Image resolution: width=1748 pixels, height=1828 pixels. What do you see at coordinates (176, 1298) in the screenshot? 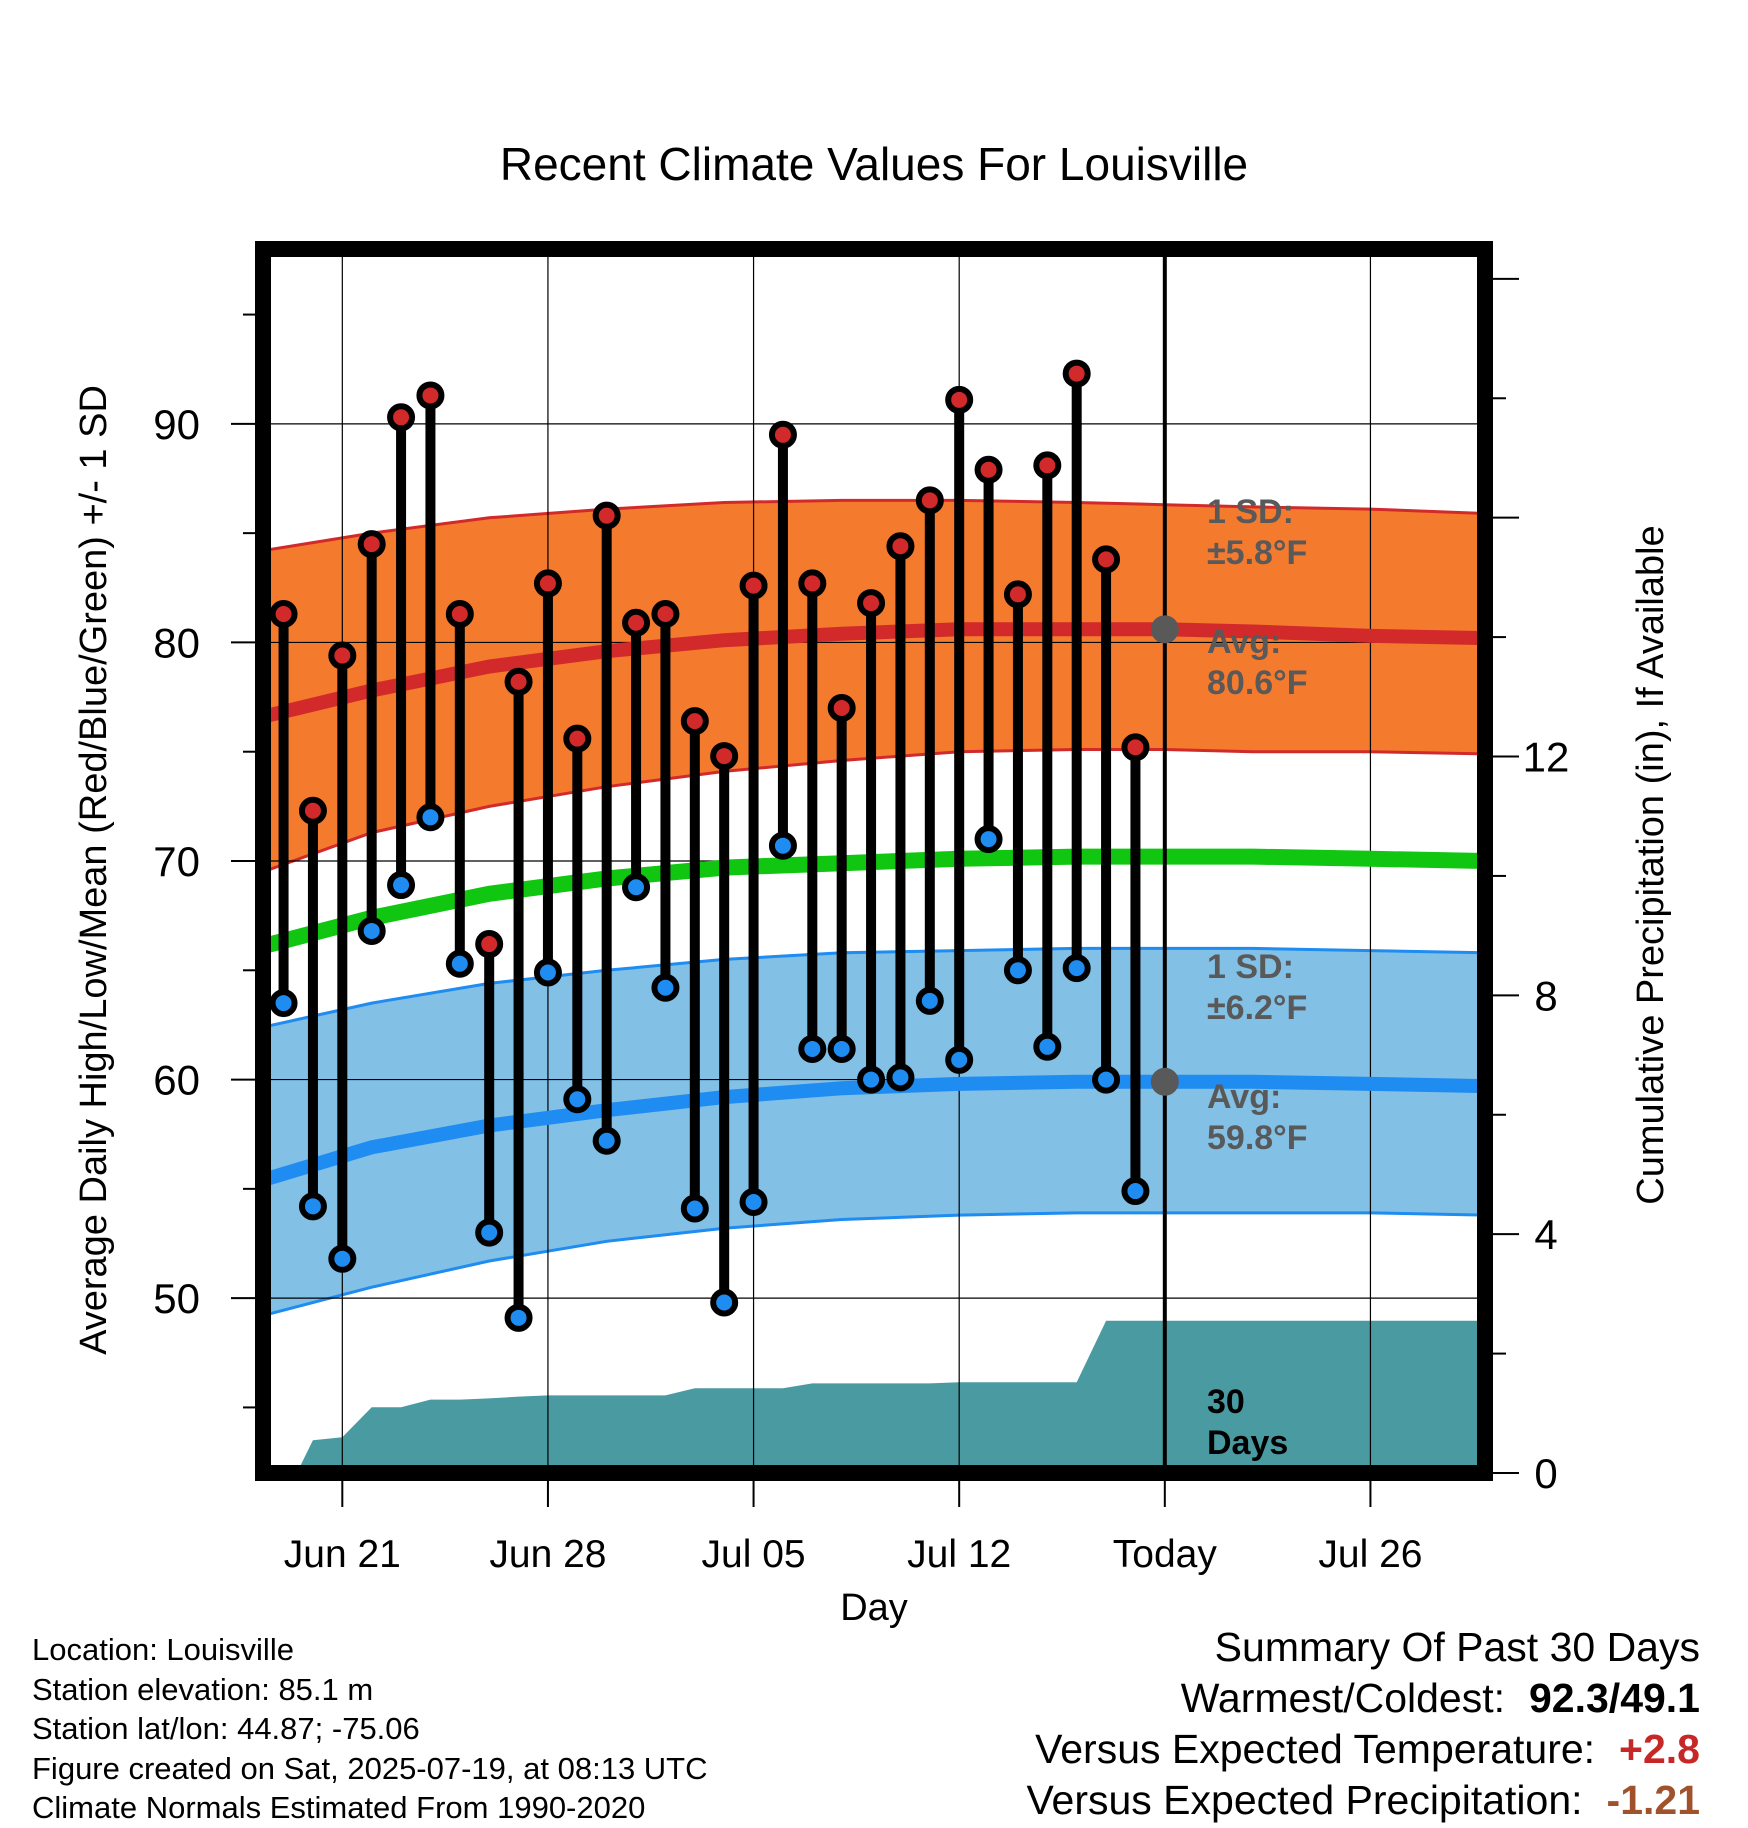
I see `y-tick-label: 50` at bounding box center [176, 1298].